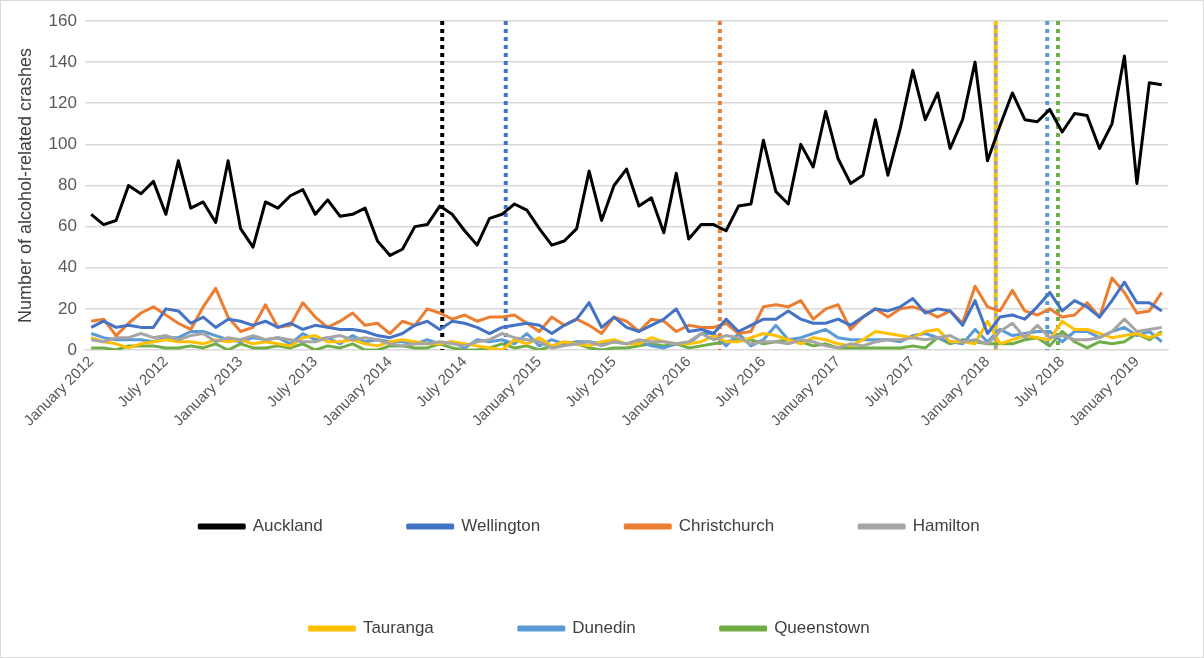 This screenshot has height=658, width=1204. What do you see at coordinates (946, 526) in the screenshot?
I see `legend-label: Hamilton` at bounding box center [946, 526].